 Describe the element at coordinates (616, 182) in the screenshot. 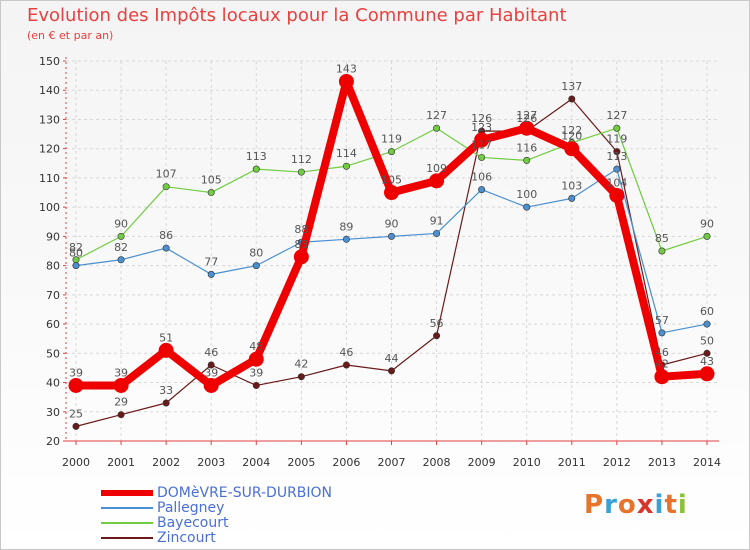

I see `data-label: 104` at that location.